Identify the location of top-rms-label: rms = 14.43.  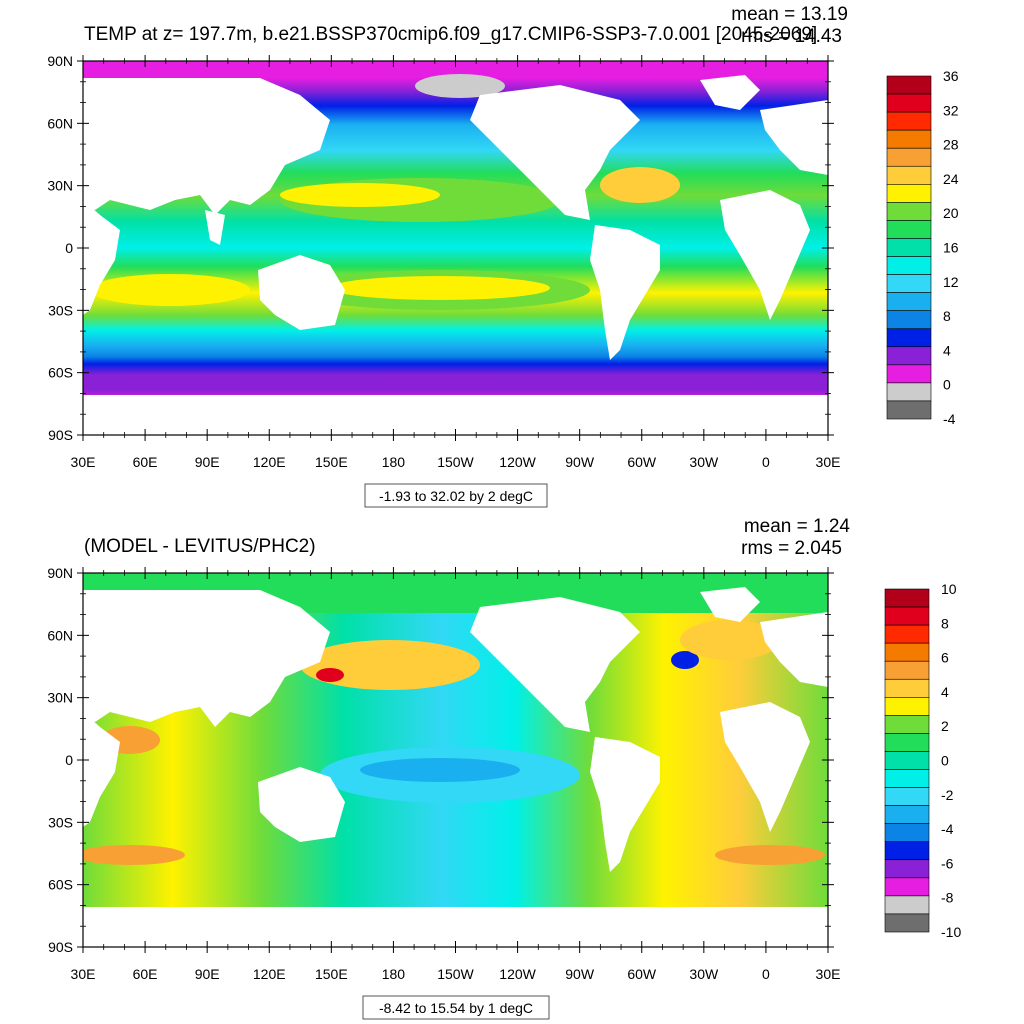
(791, 36).